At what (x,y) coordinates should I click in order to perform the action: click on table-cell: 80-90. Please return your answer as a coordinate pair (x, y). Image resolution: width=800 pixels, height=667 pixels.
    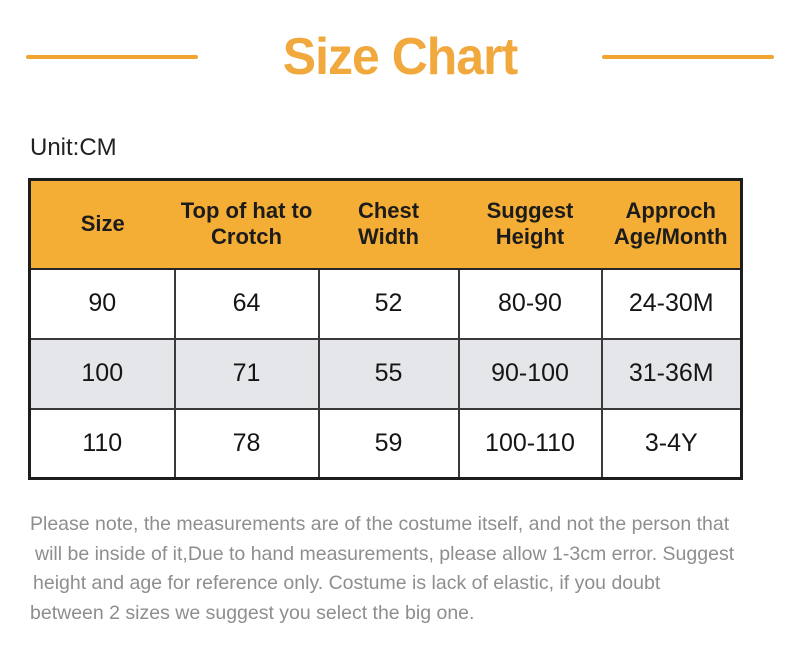
    Looking at the image, I should click on (530, 303).